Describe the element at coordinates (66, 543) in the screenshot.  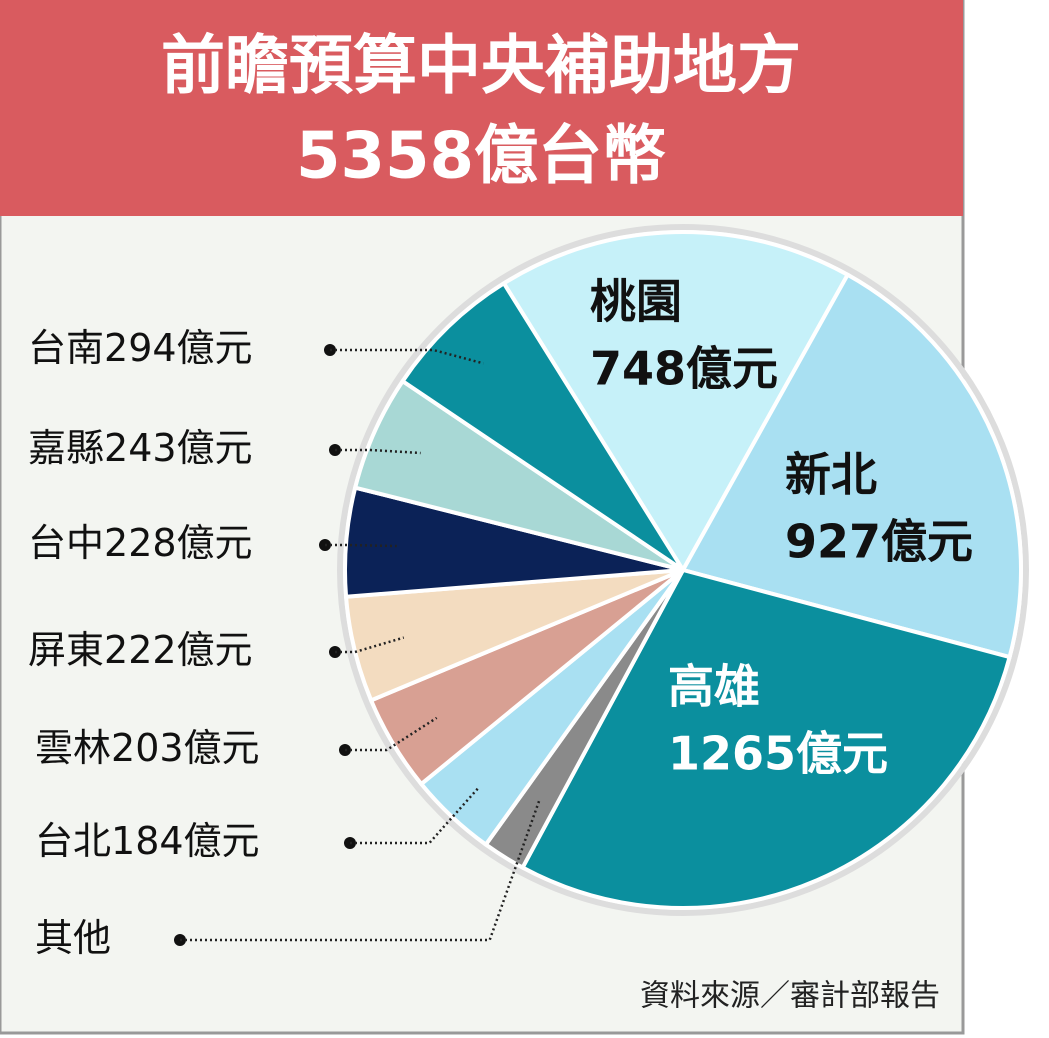
I see `category-name: 台中` at that location.